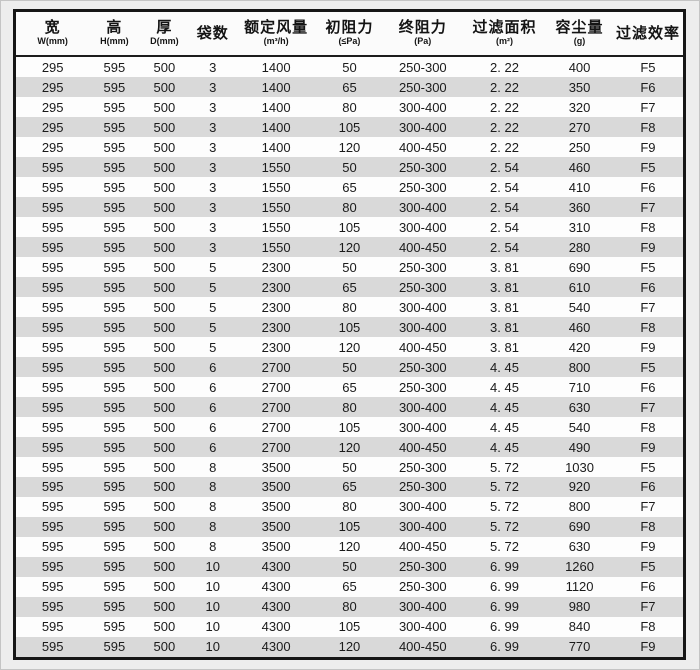 This screenshot has height=670, width=700. What do you see at coordinates (579, 527) in the screenshot?
I see `cell: 690` at bounding box center [579, 527].